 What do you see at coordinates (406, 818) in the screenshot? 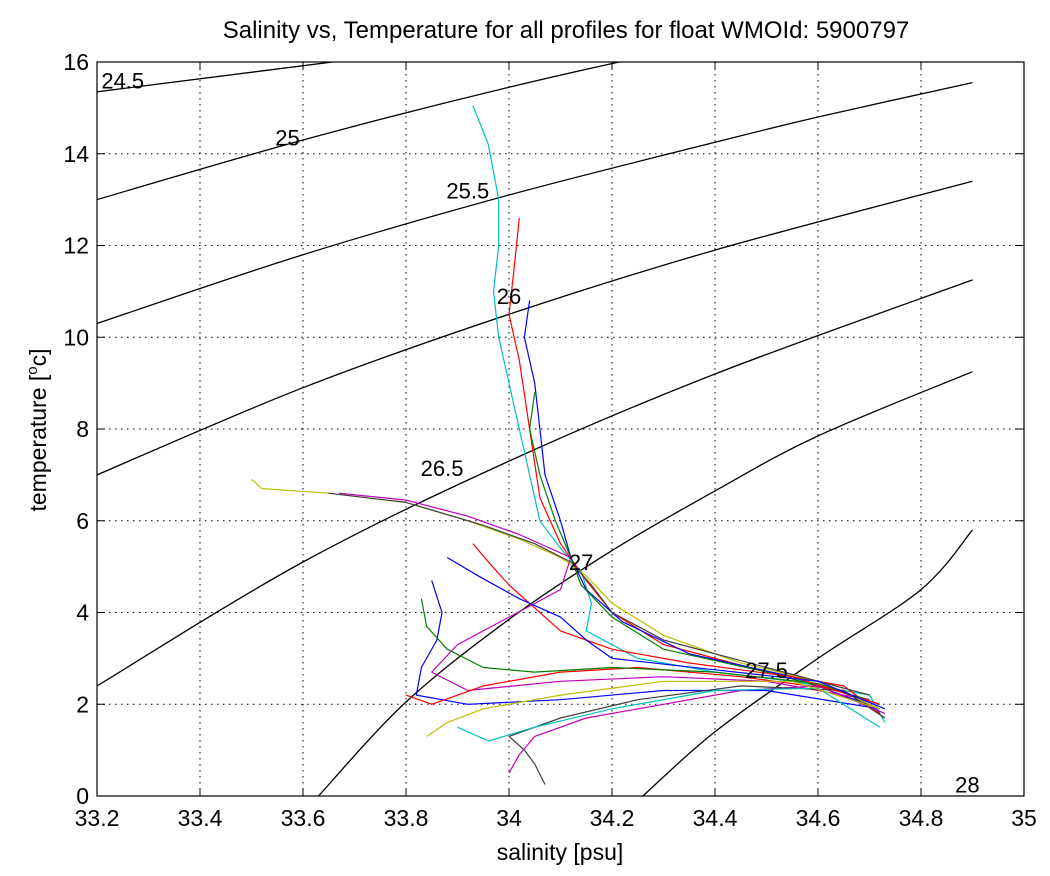
I see `x-tick-label: 33.8` at bounding box center [406, 818].